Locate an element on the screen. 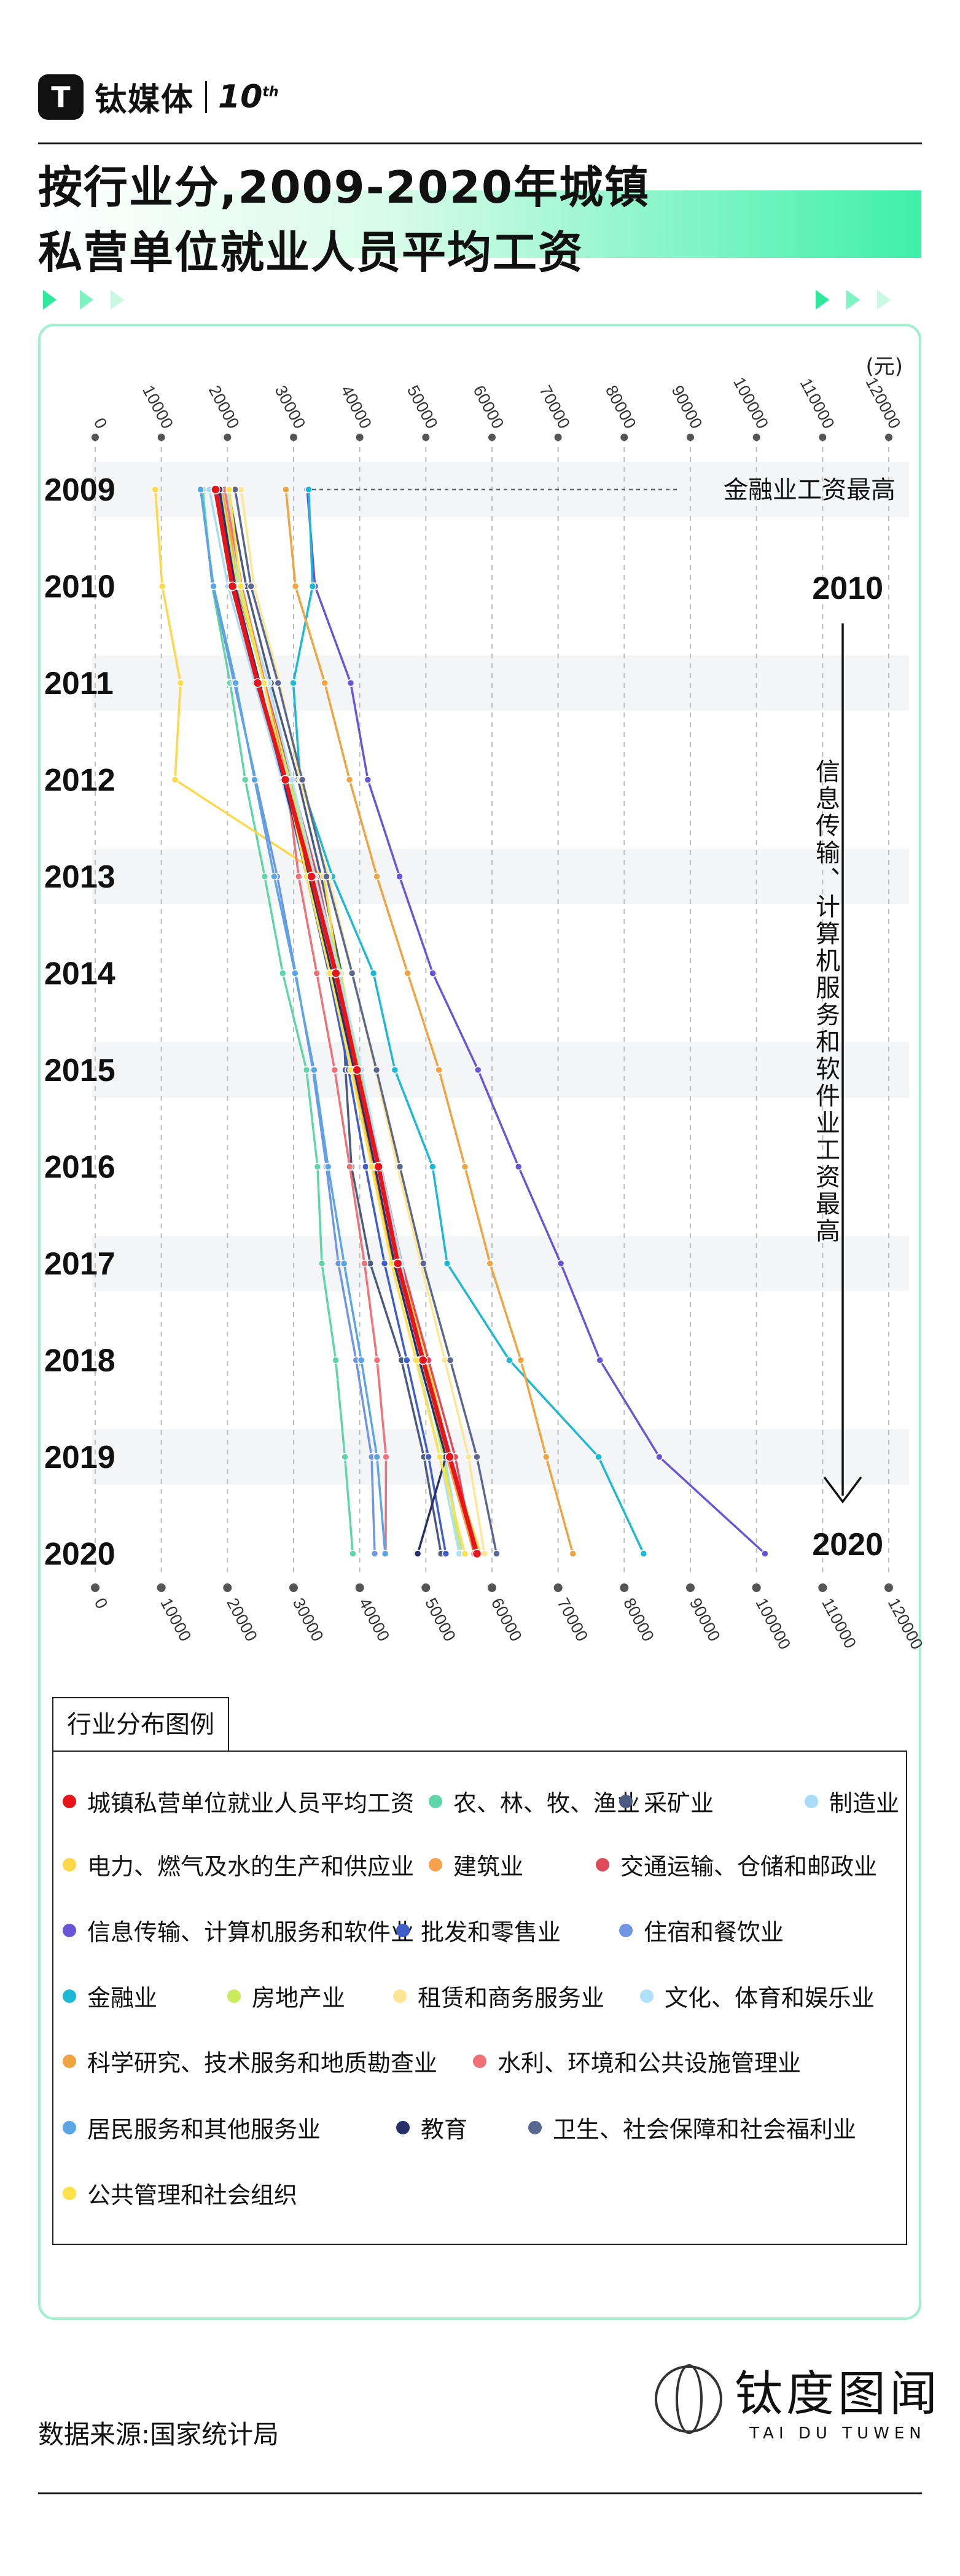 This screenshot has width=960, height=2576. year-label: 2009 is located at coordinates (79, 490).